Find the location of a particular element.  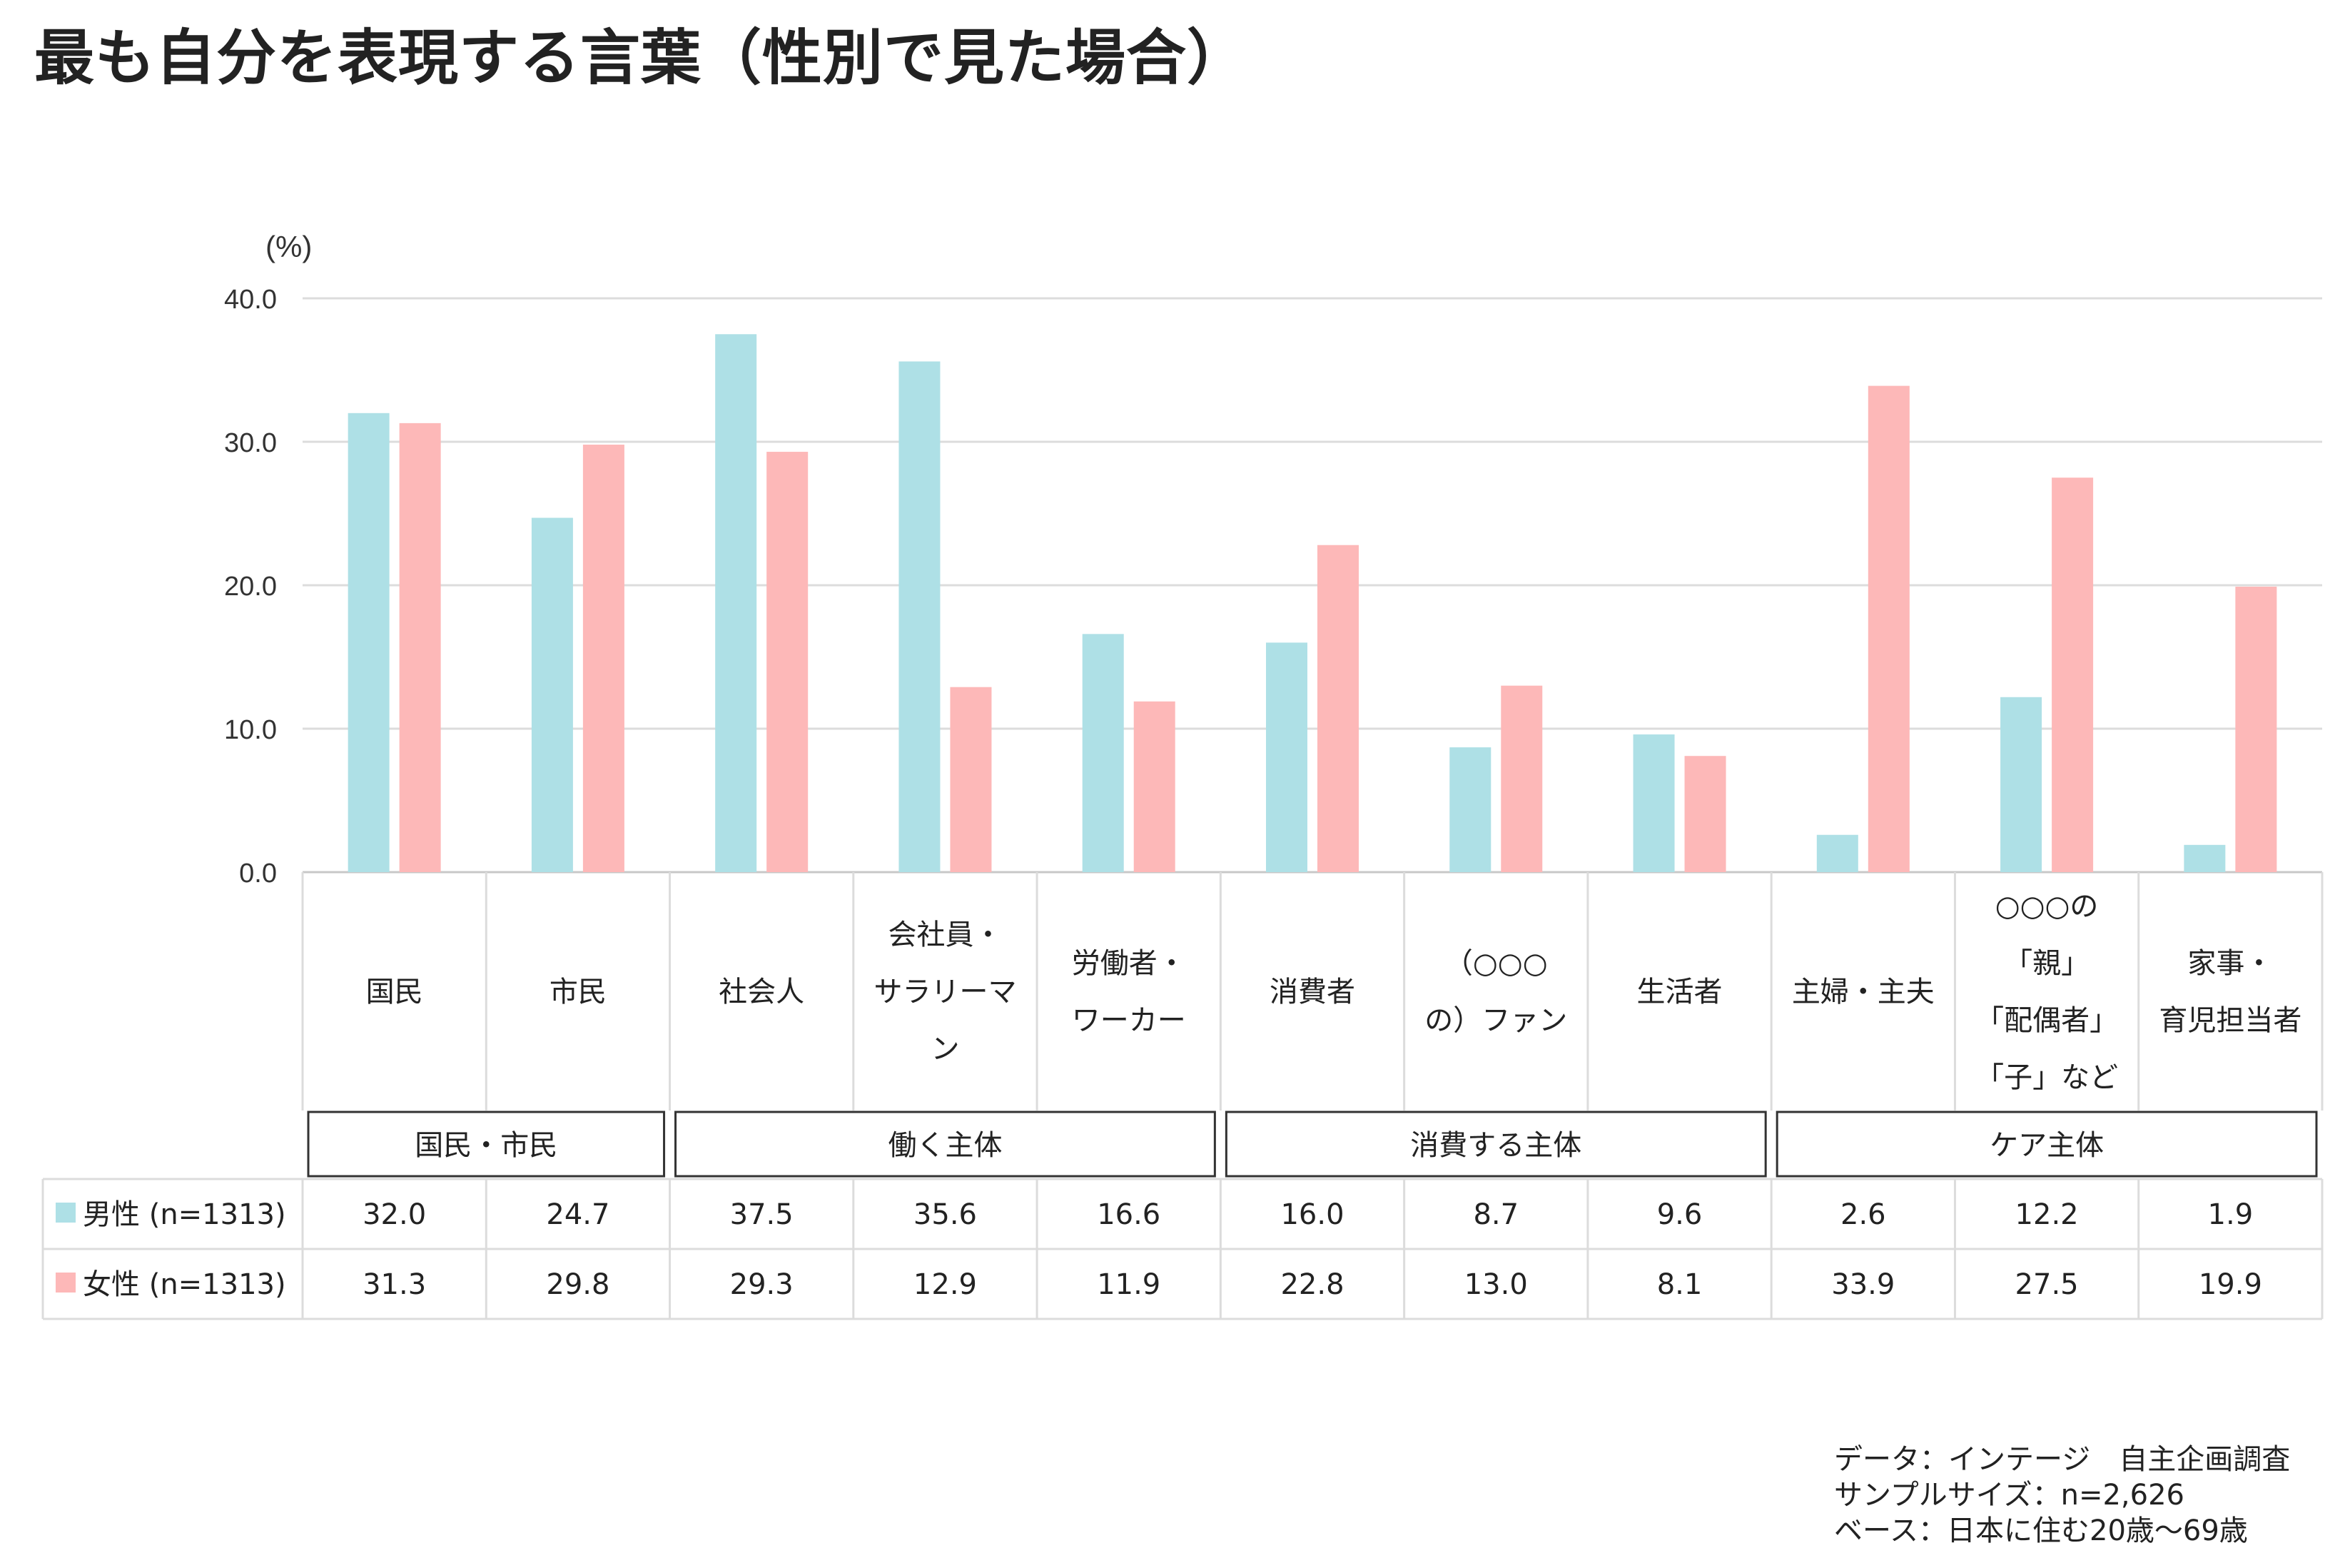

group-label: ケア主体 is located at coordinates (2047, 1145).